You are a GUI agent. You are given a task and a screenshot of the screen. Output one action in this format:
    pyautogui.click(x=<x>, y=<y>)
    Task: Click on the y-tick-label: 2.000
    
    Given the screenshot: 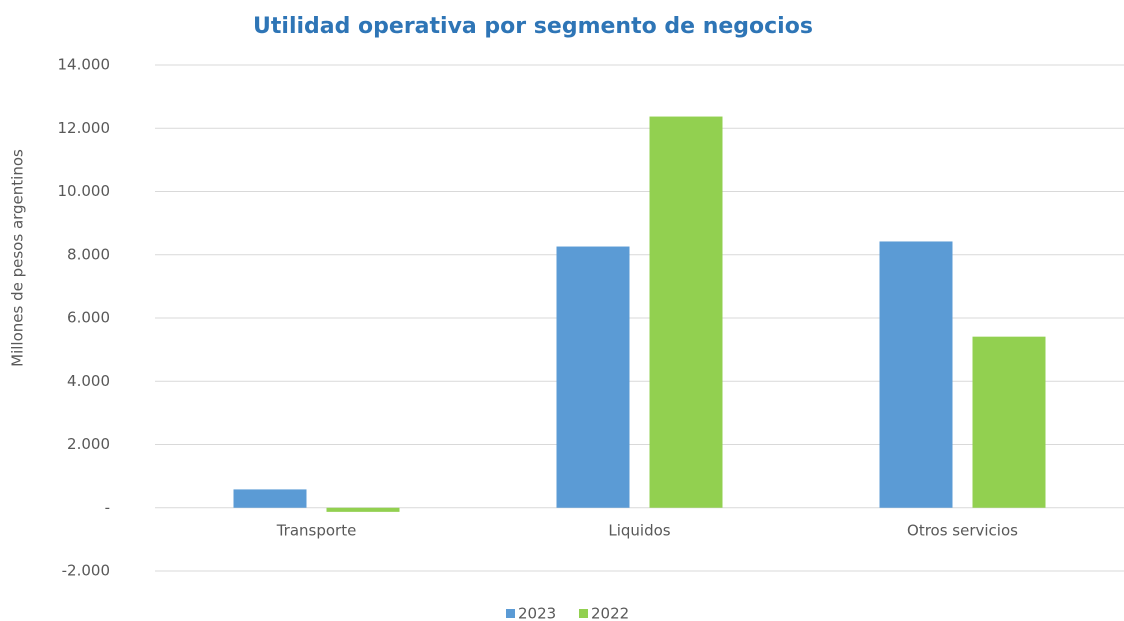 What is the action you would take?
    pyautogui.click(x=88, y=444)
    